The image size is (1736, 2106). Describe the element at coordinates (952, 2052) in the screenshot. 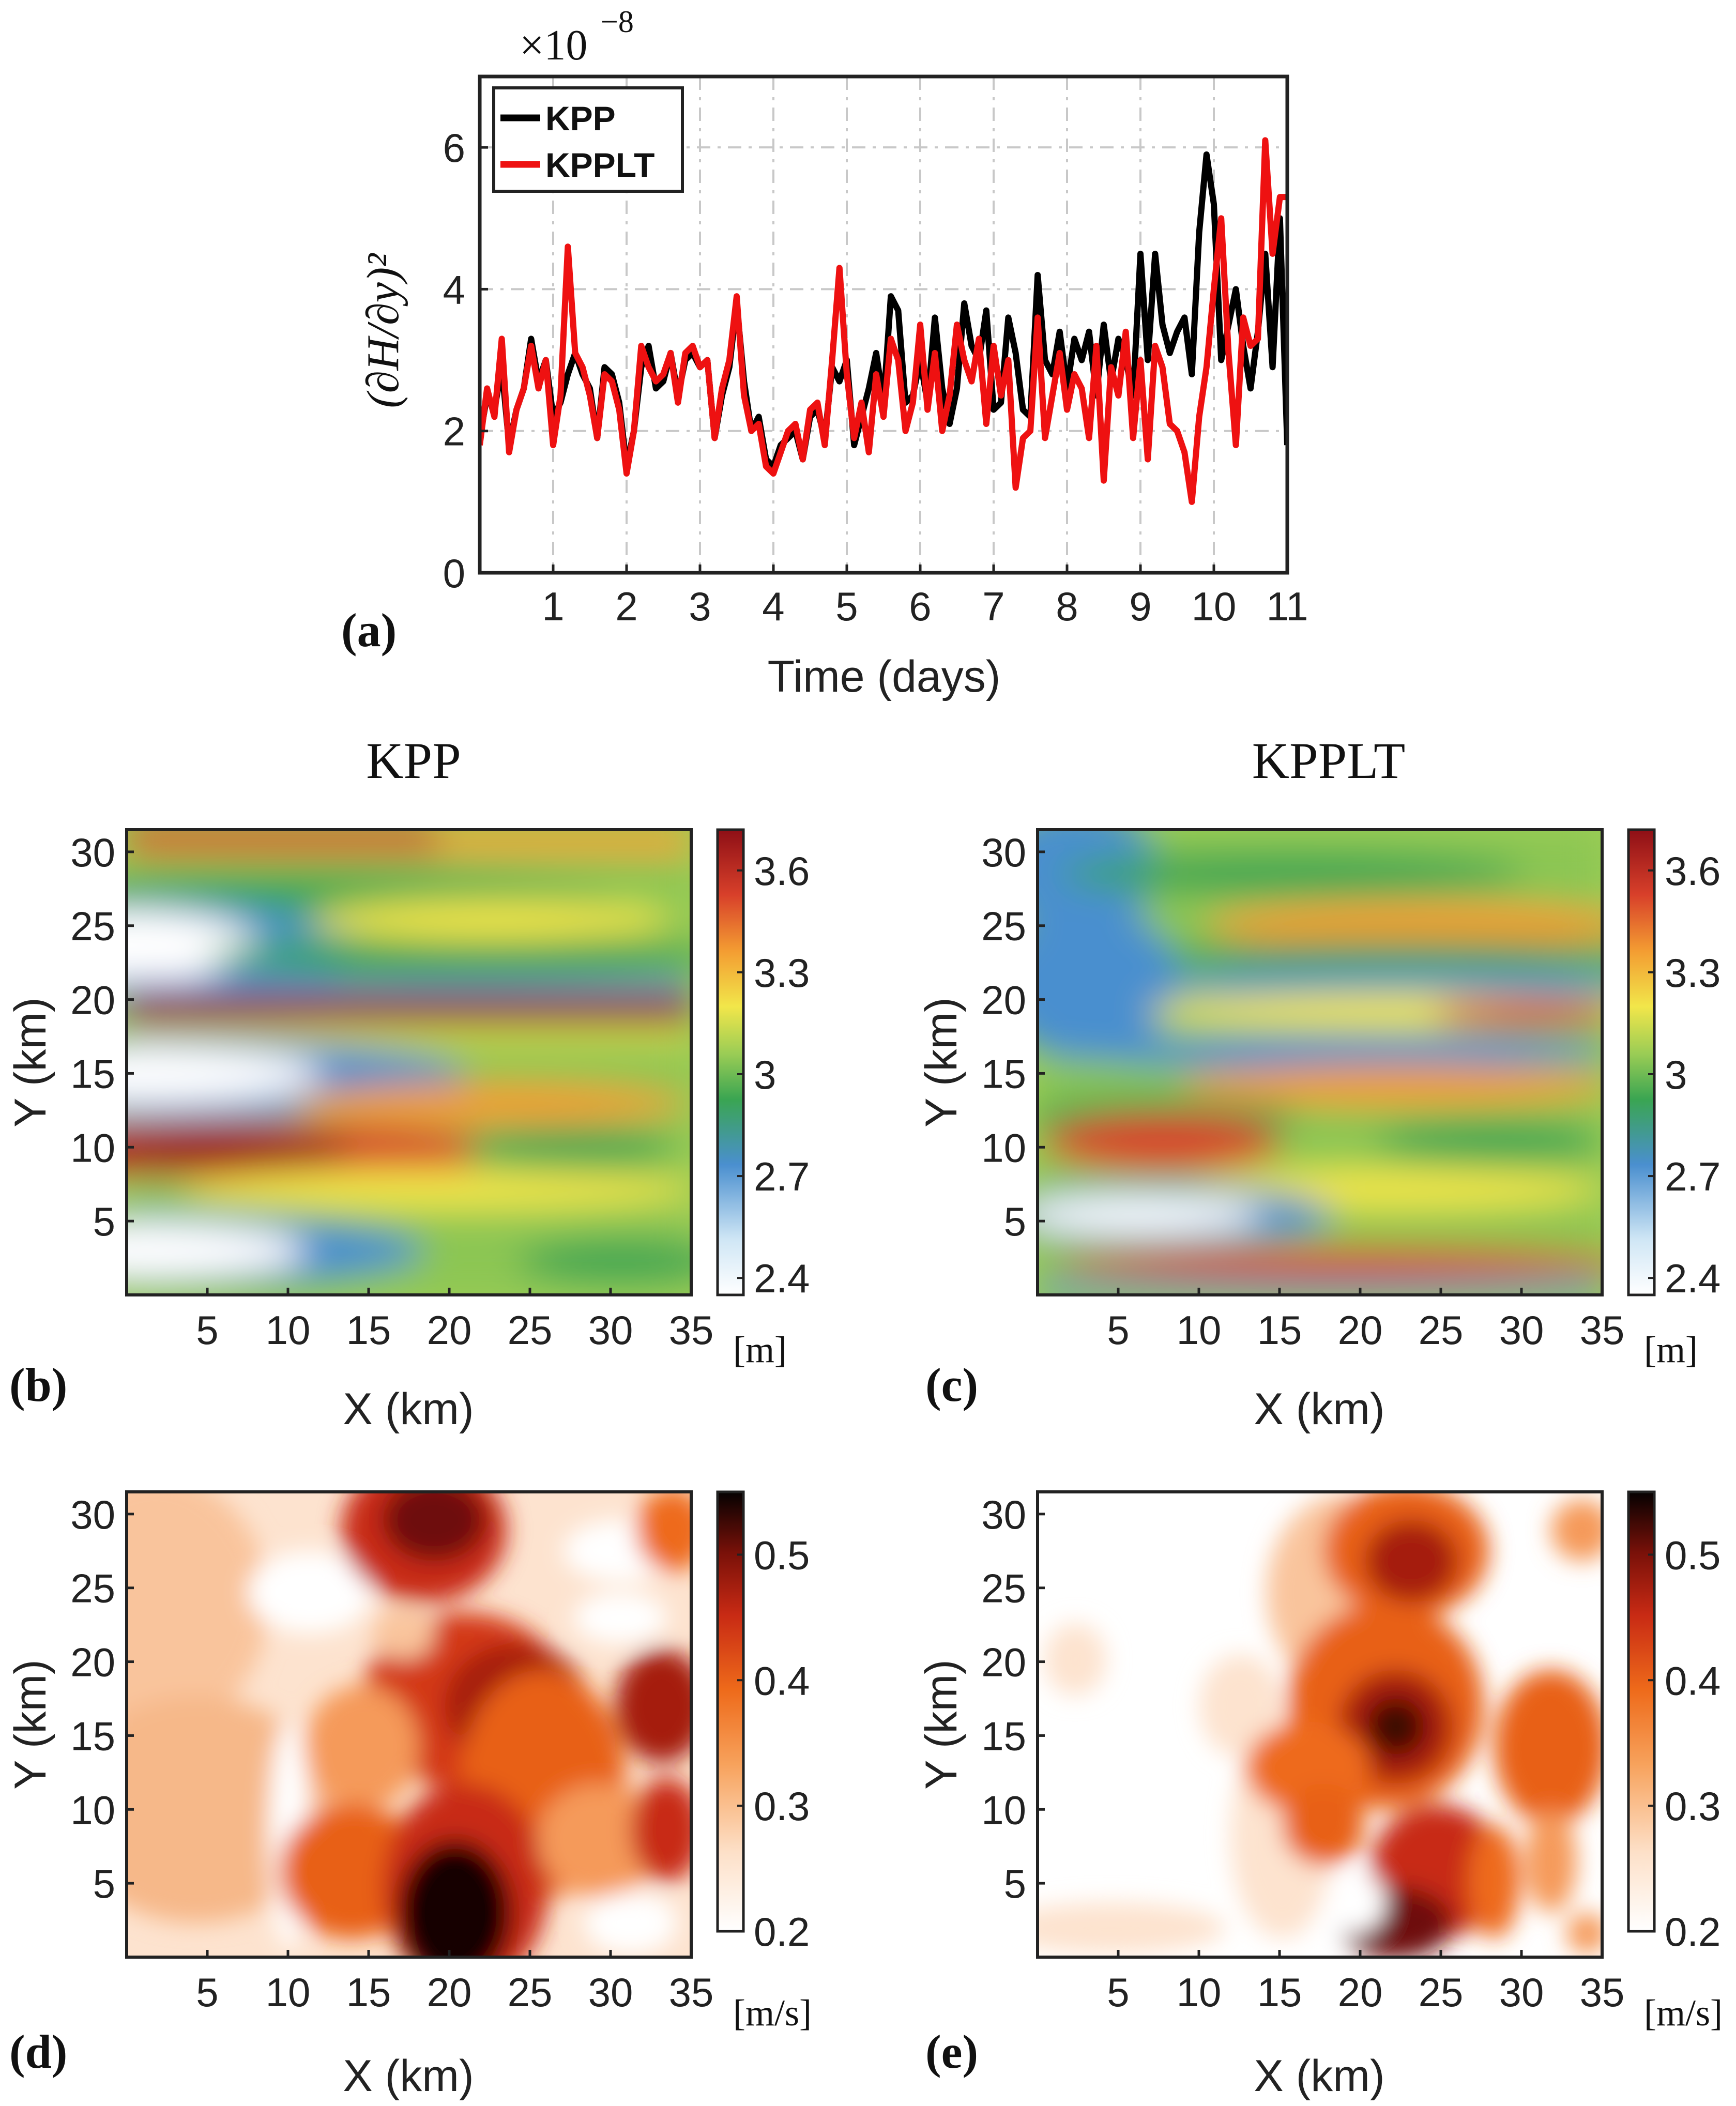

I see `panel-e-letter: (e)` at that location.